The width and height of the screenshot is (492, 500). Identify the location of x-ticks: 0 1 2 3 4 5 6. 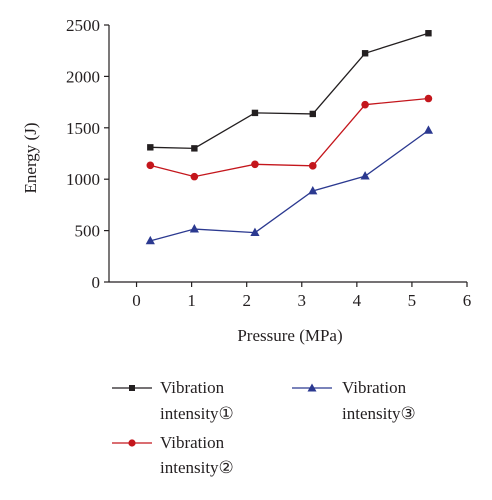
(301, 296).